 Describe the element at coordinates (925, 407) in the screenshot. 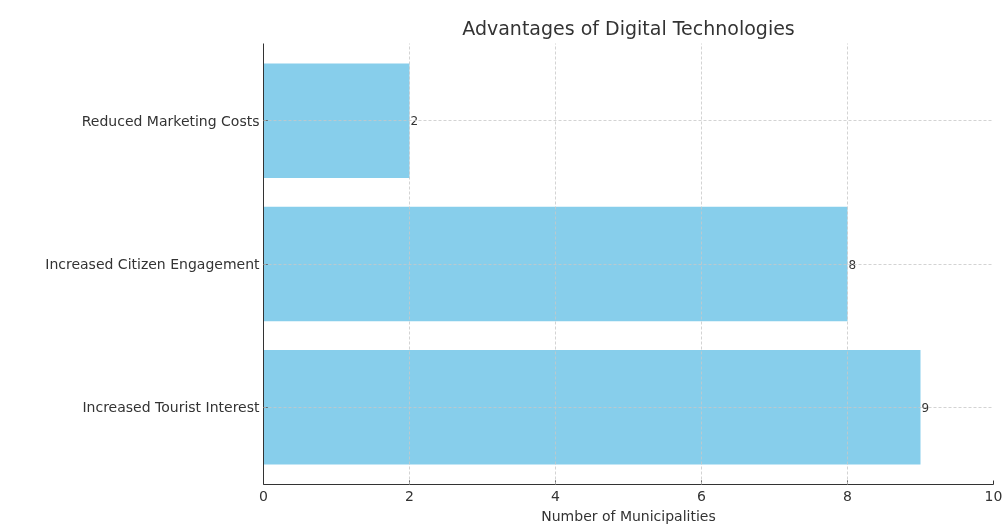

I see `data-label: 9` at that location.